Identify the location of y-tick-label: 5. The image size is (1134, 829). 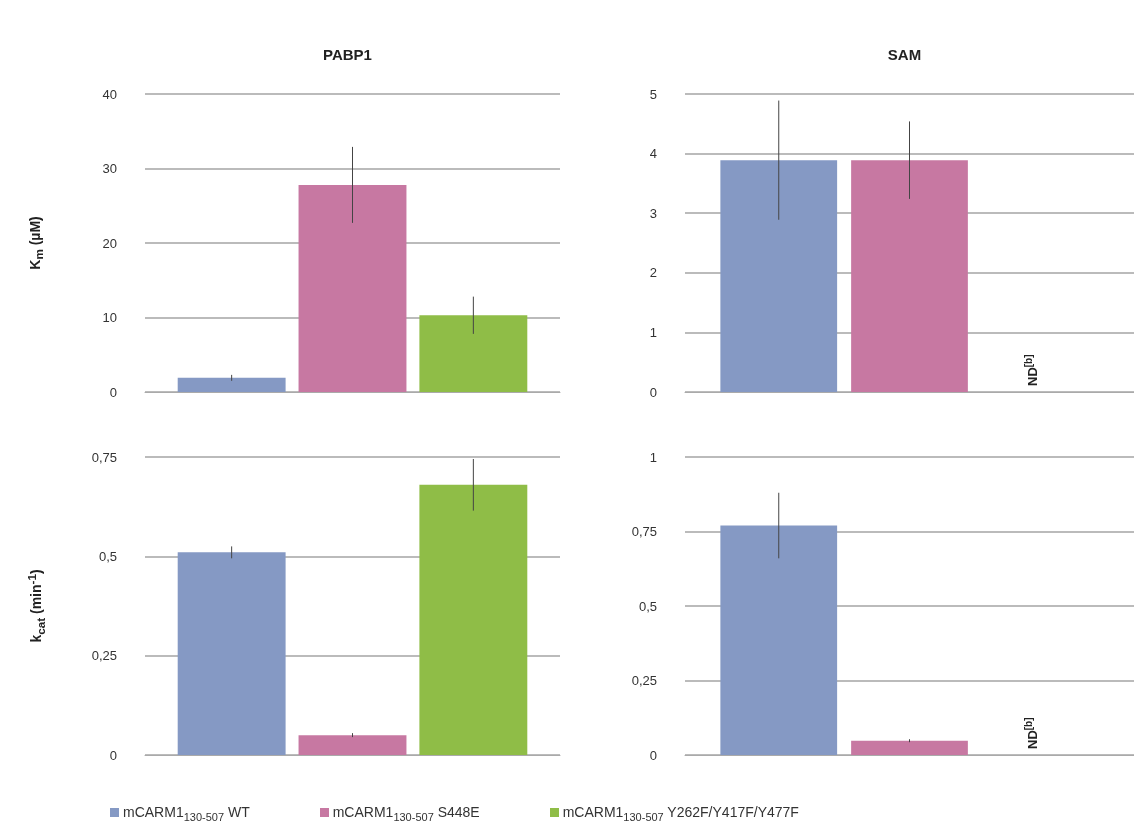
(653, 94).